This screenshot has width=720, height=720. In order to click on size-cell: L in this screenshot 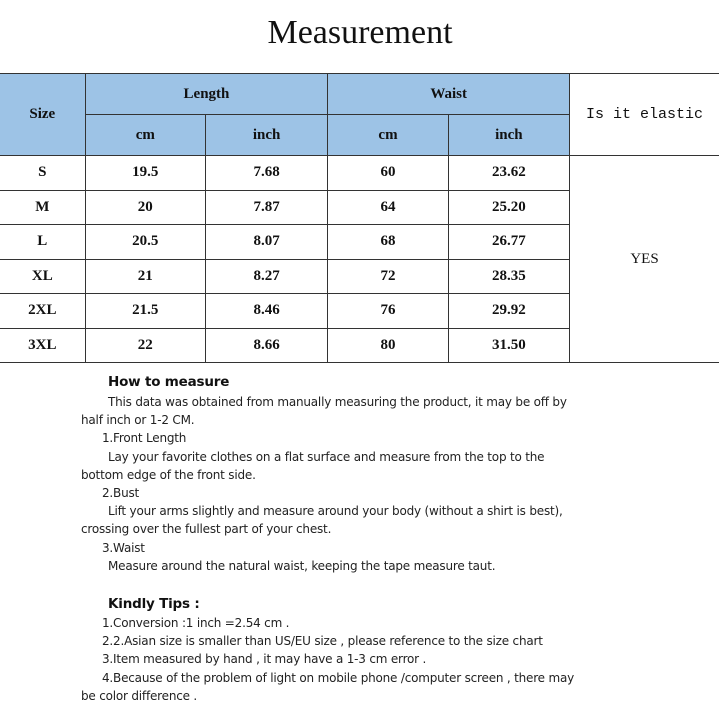, I will do `click(43, 242)`.